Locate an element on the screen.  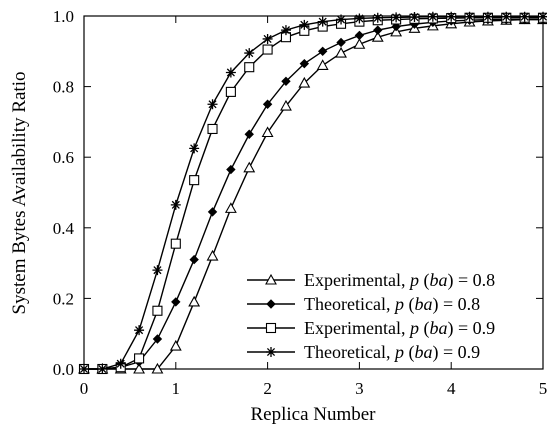
x-tick-label: 2 is located at coordinates (267, 388).